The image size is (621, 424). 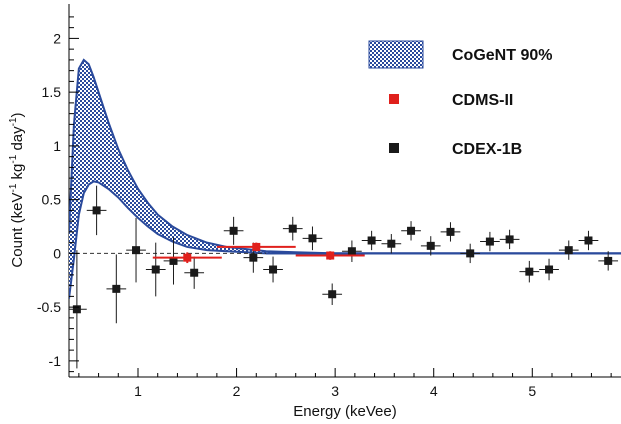 What do you see at coordinates (344, 411) in the screenshot?
I see `x-axis-label: Energy (keVee)` at bounding box center [344, 411].